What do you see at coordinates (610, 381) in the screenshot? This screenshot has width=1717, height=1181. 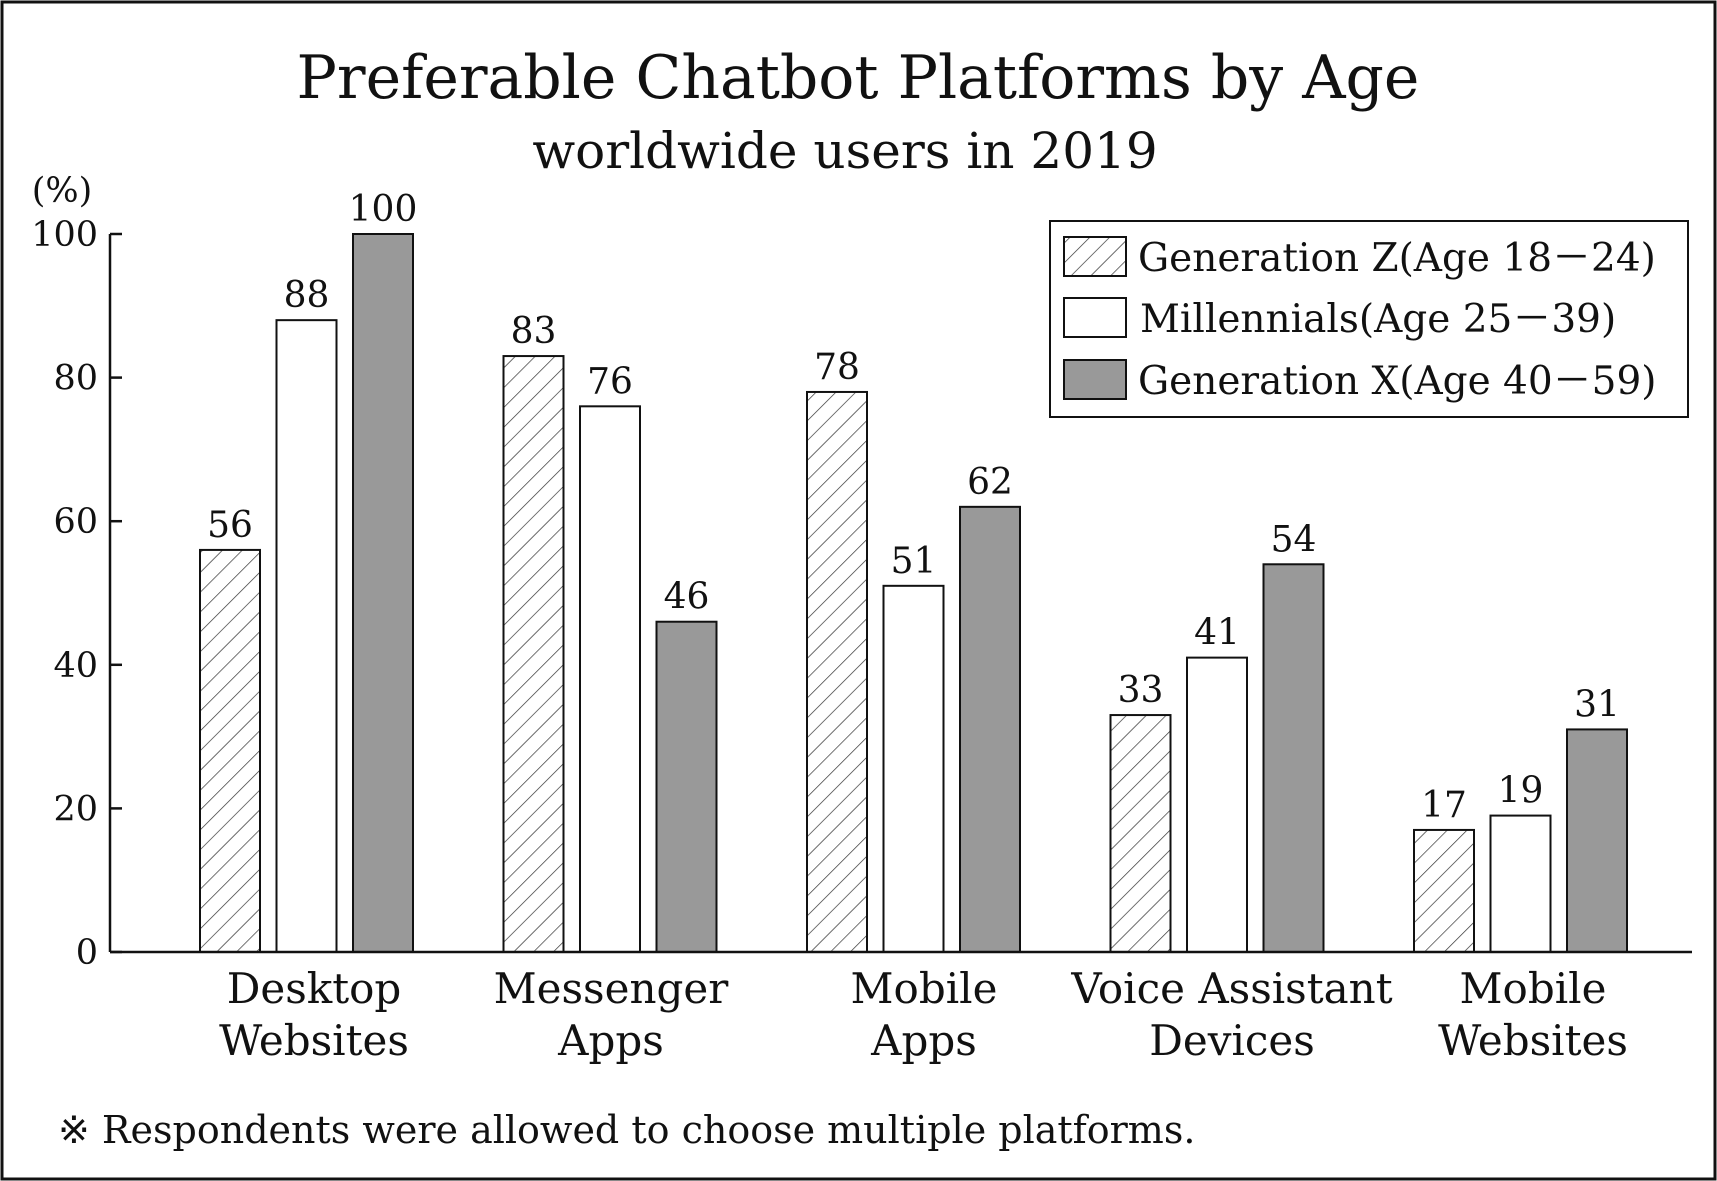 I see `data-label: 76` at bounding box center [610, 381].